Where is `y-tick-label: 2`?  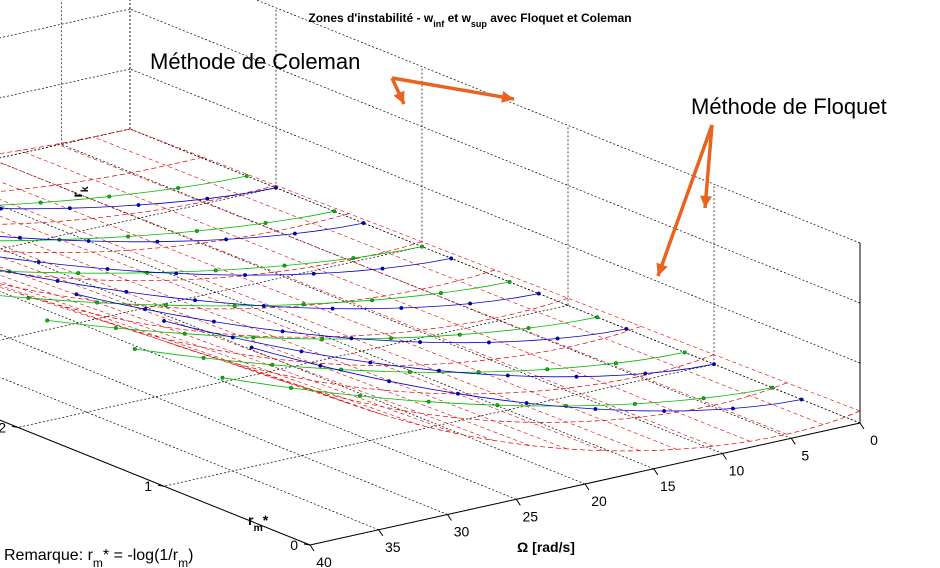
y-tick-label: 2 is located at coordinates (3, 427).